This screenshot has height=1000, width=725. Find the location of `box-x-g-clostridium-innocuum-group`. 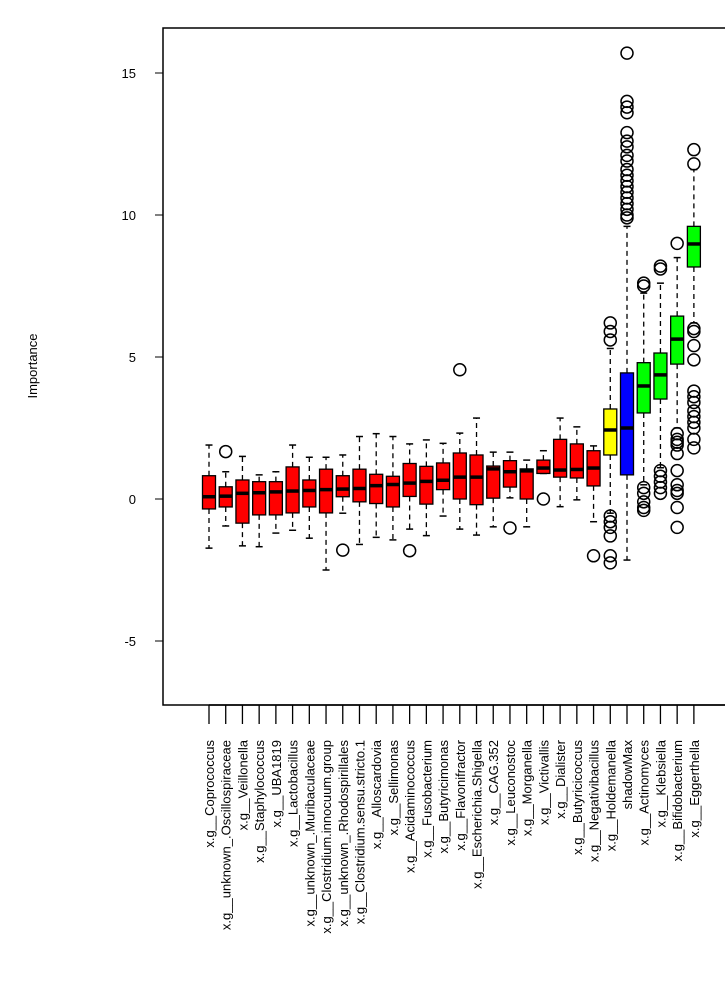

box-x-g-clostridium-innocuum-group is located at coordinates (326, 513).